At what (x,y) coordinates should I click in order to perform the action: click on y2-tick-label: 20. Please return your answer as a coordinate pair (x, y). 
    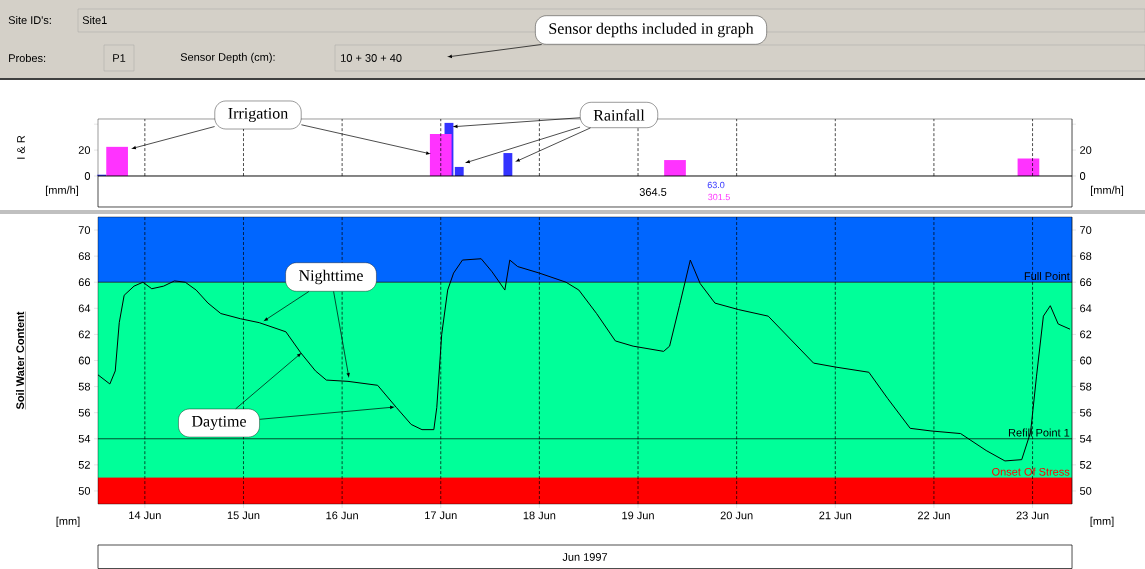
    Looking at the image, I should click on (1086, 150).